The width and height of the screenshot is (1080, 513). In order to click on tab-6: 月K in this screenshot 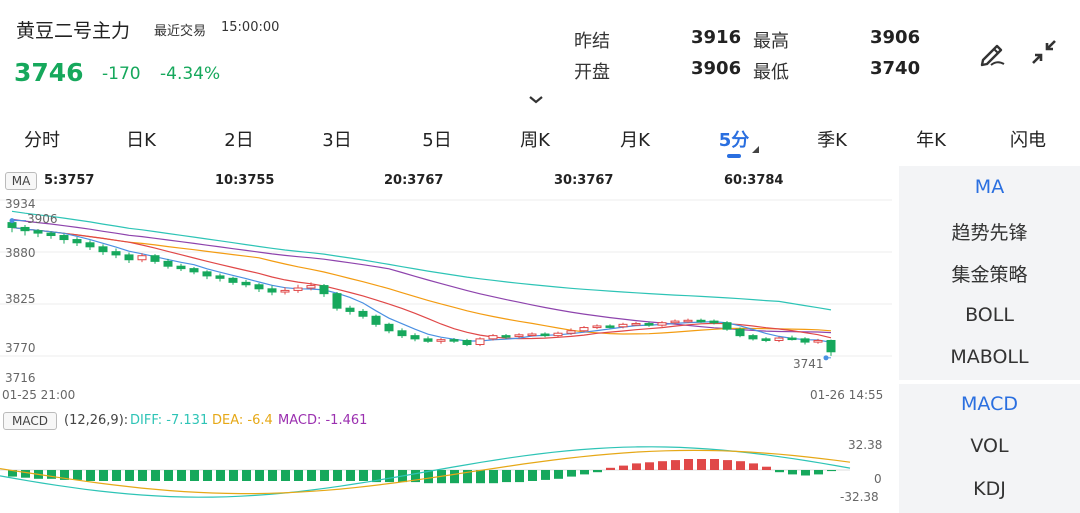, I will do `click(635, 140)`.